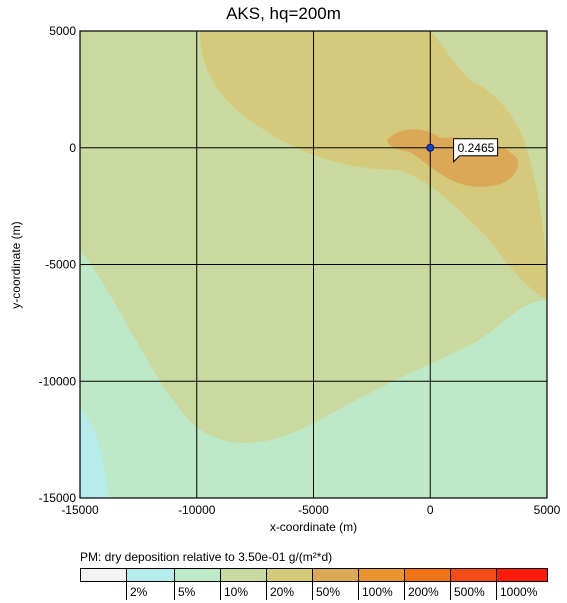 This screenshot has height=603, width=567. Describe the element at coordinates (80, 510) in the screenshot. I see `x-tick-label: -15000` at that location.